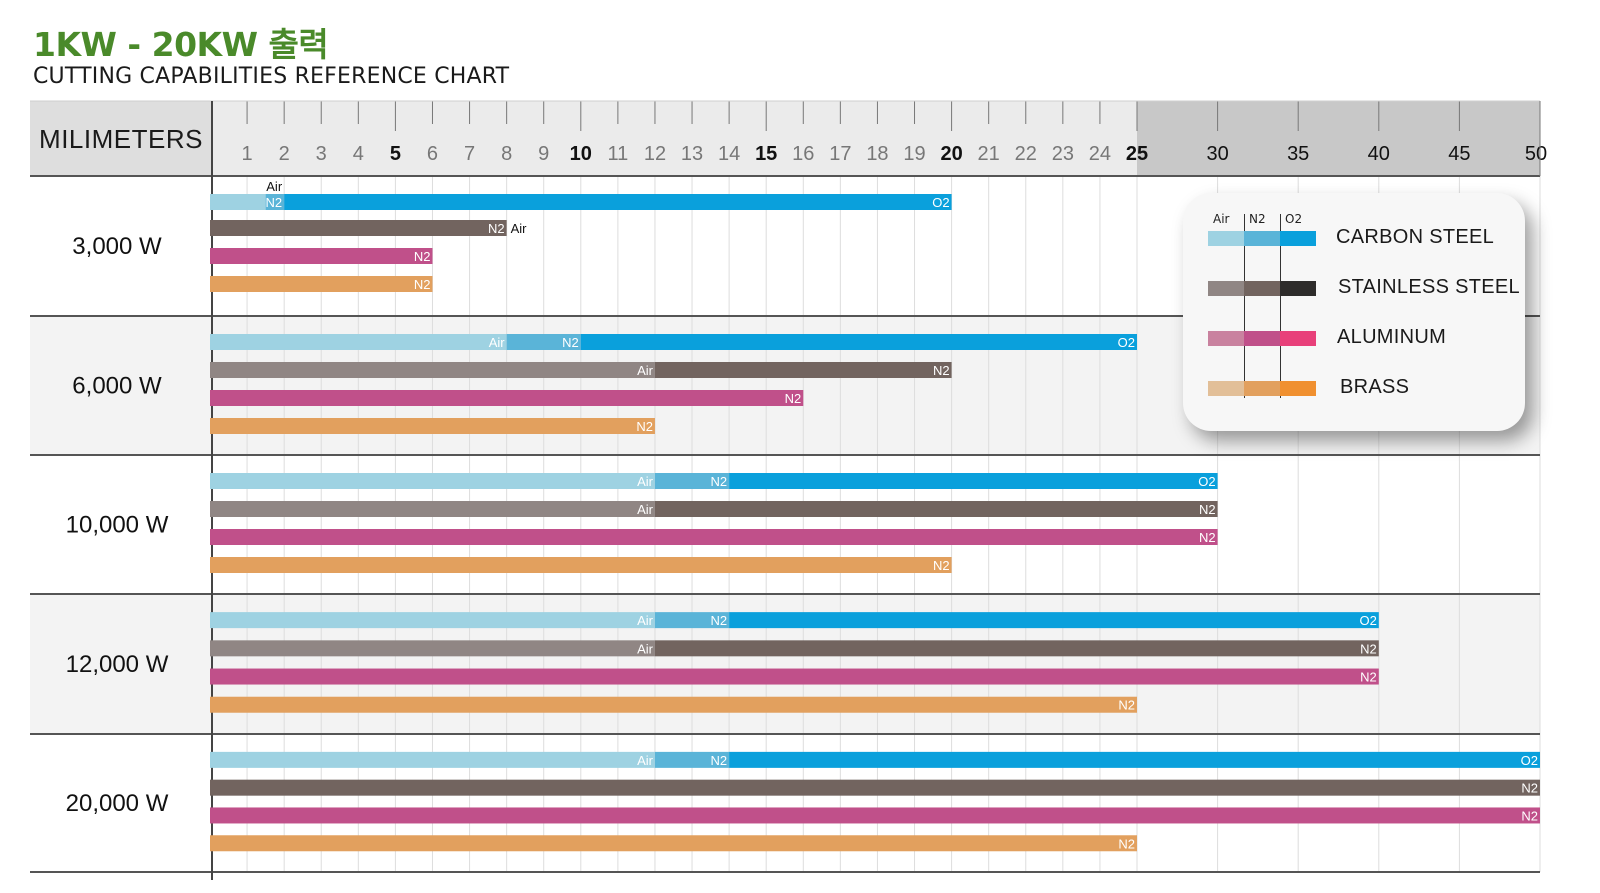  I want to click on tick-label: 35, so click(1298, 154).